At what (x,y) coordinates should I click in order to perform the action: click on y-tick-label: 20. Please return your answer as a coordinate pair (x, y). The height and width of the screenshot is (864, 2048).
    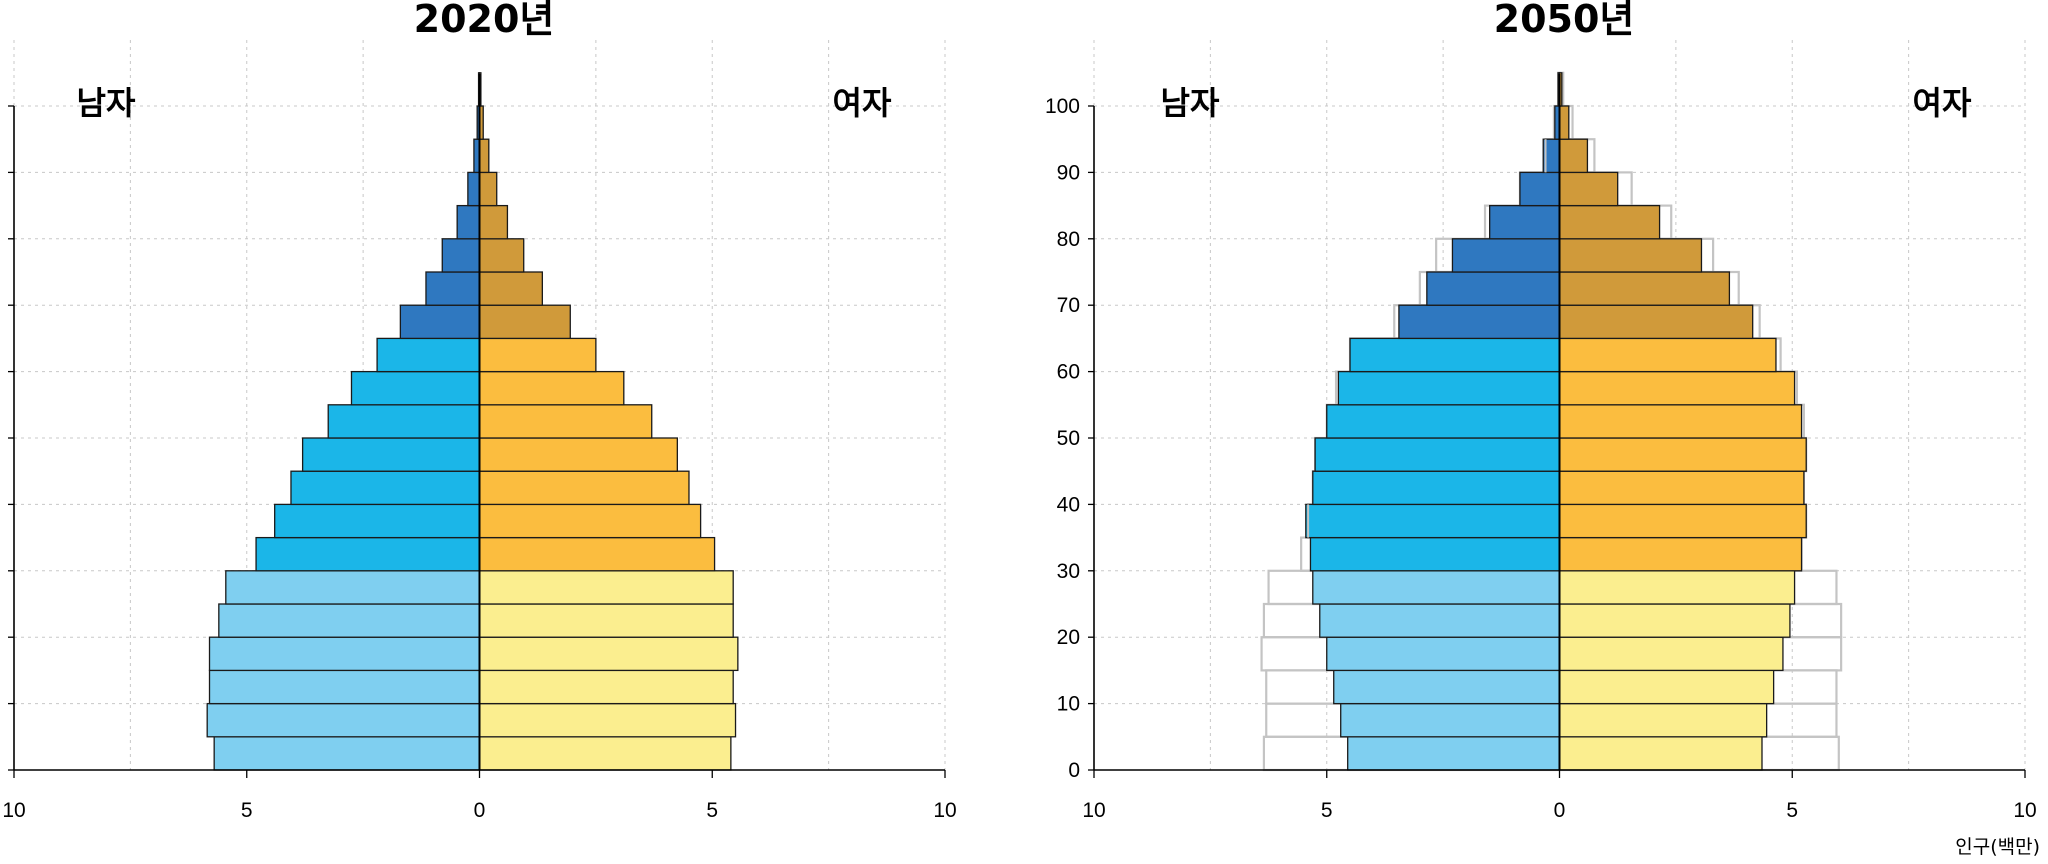
    Looking at the image, I should click on (1068, 637).